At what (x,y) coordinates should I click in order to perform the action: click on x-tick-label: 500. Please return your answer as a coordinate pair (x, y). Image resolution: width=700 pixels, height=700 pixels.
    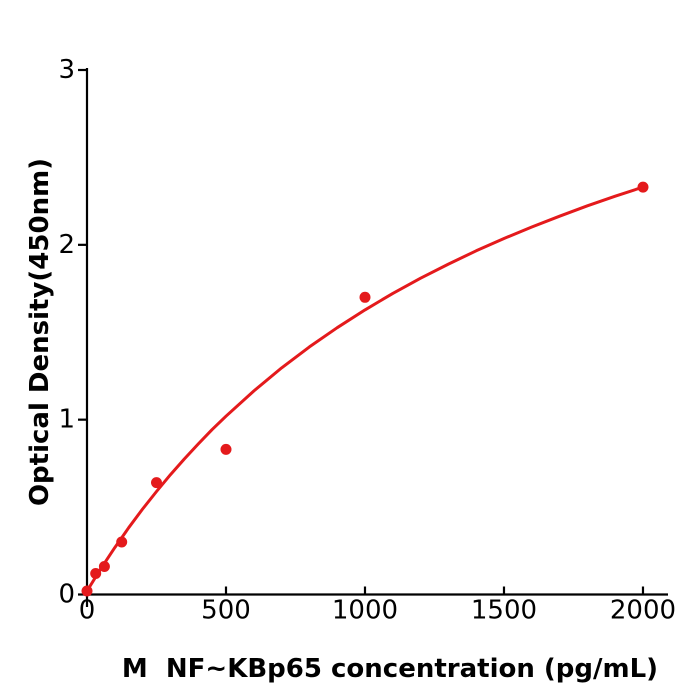
    Looking at the image, I should click on (226, 611).